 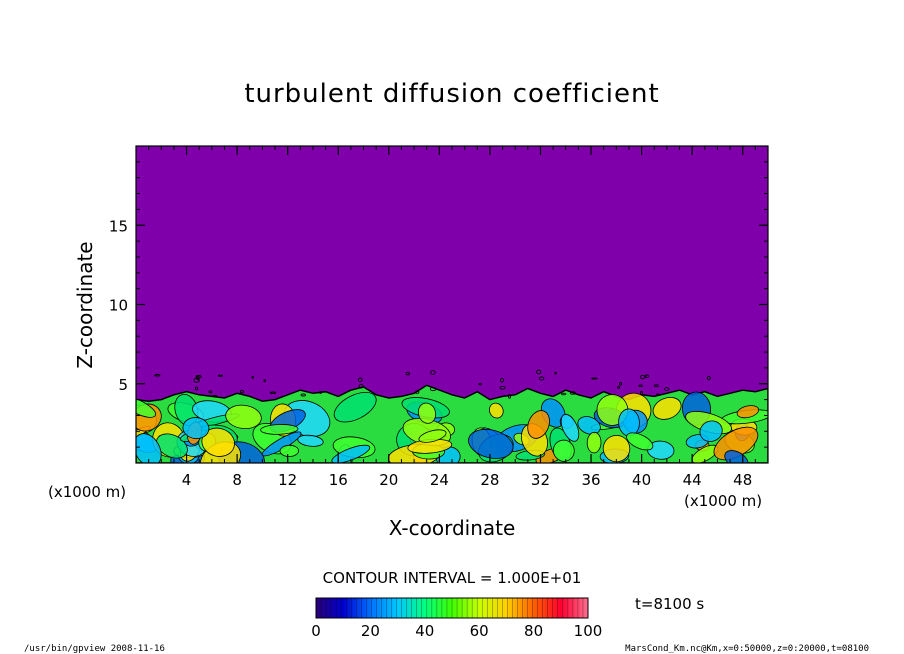 I want to click on y-tick-label: 5, so click(x=123, y=385).